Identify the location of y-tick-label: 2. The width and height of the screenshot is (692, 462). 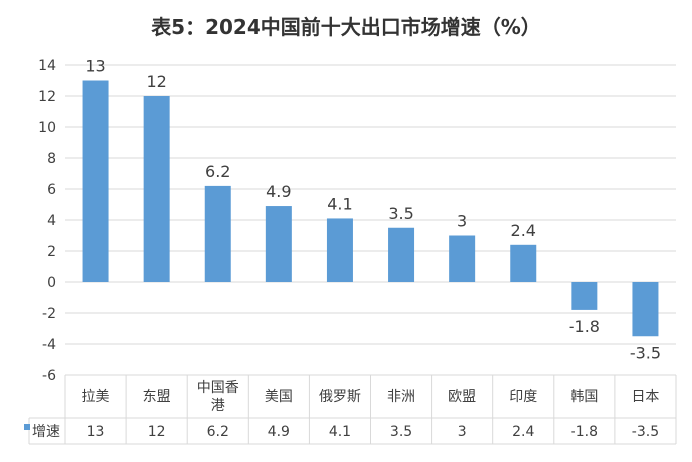
(51, 252).